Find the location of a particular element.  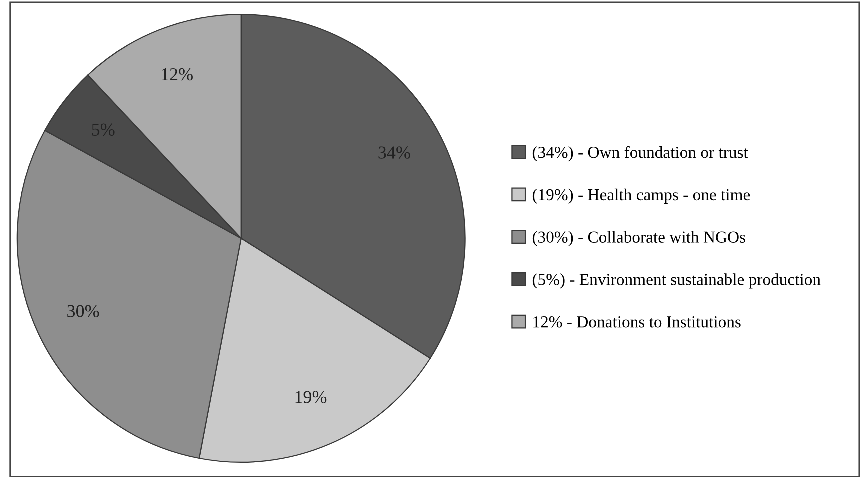

legend-label: (19%) - Health camps - one time is located at coordinates (641, 196).